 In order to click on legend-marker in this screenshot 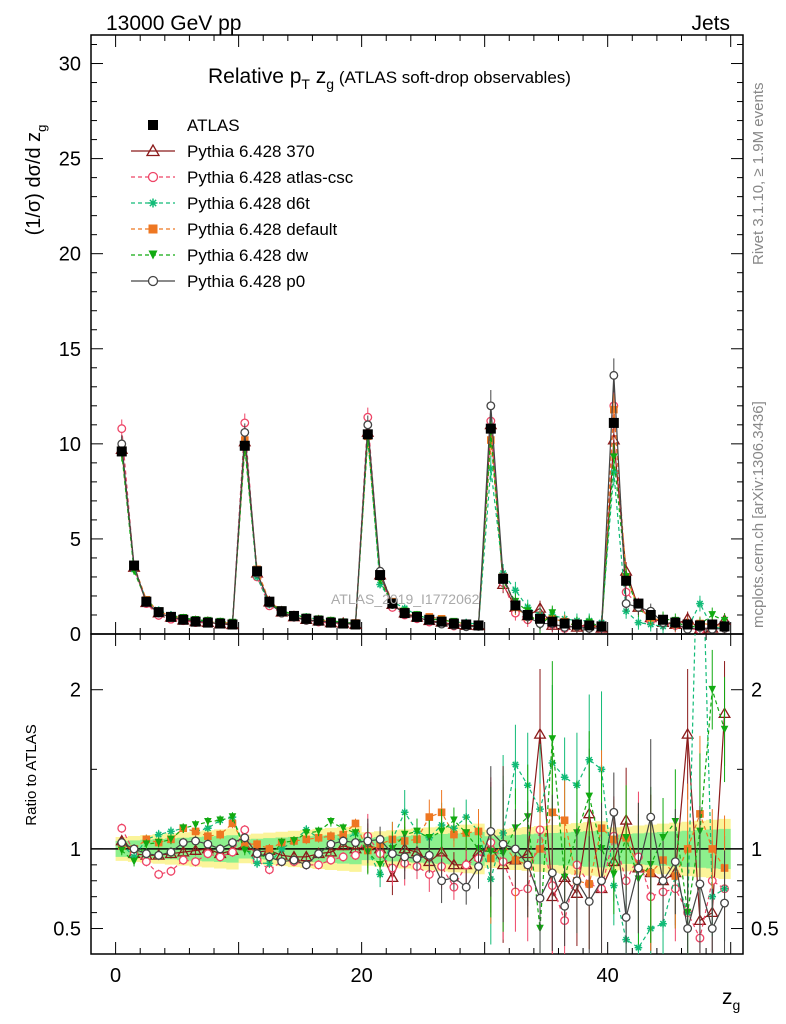, I will do `click(153, 150)`.